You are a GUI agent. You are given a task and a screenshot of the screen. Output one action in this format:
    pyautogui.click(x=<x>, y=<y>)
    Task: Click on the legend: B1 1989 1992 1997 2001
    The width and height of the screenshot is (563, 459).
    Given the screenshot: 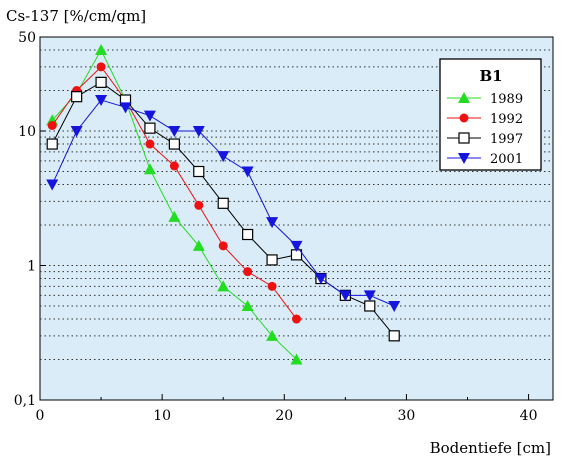 What is the action you would take?
    pyautogui.click(x=490, y=114)
    